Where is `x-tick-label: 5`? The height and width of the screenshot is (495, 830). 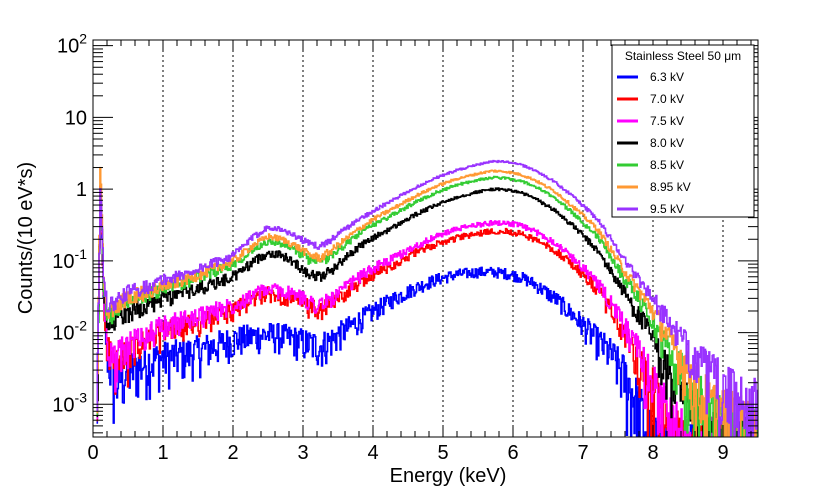 x-tick-label: 5 is located at coordinates (442, 453).